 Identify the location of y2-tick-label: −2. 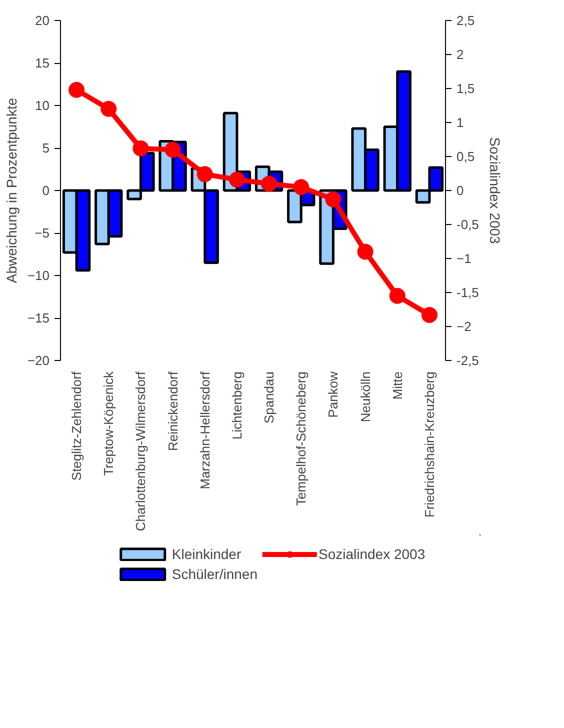
(464, 326).